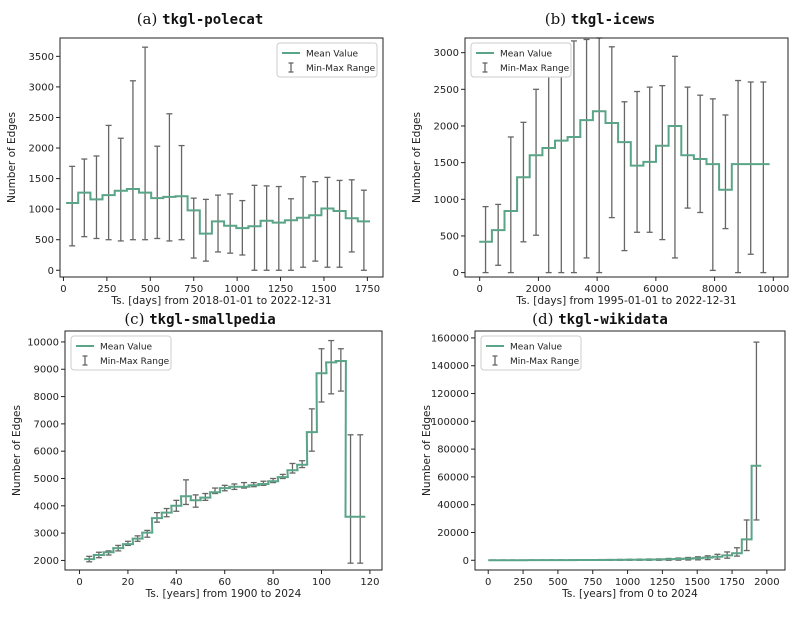 The image size is (800, 617). What do you see at coordinates (220, 301) in the screenshot?
I see `x-axis-label: Ts. [days] from 2018-01-01 to 2022-12-31` at bounding box center [220, 301].